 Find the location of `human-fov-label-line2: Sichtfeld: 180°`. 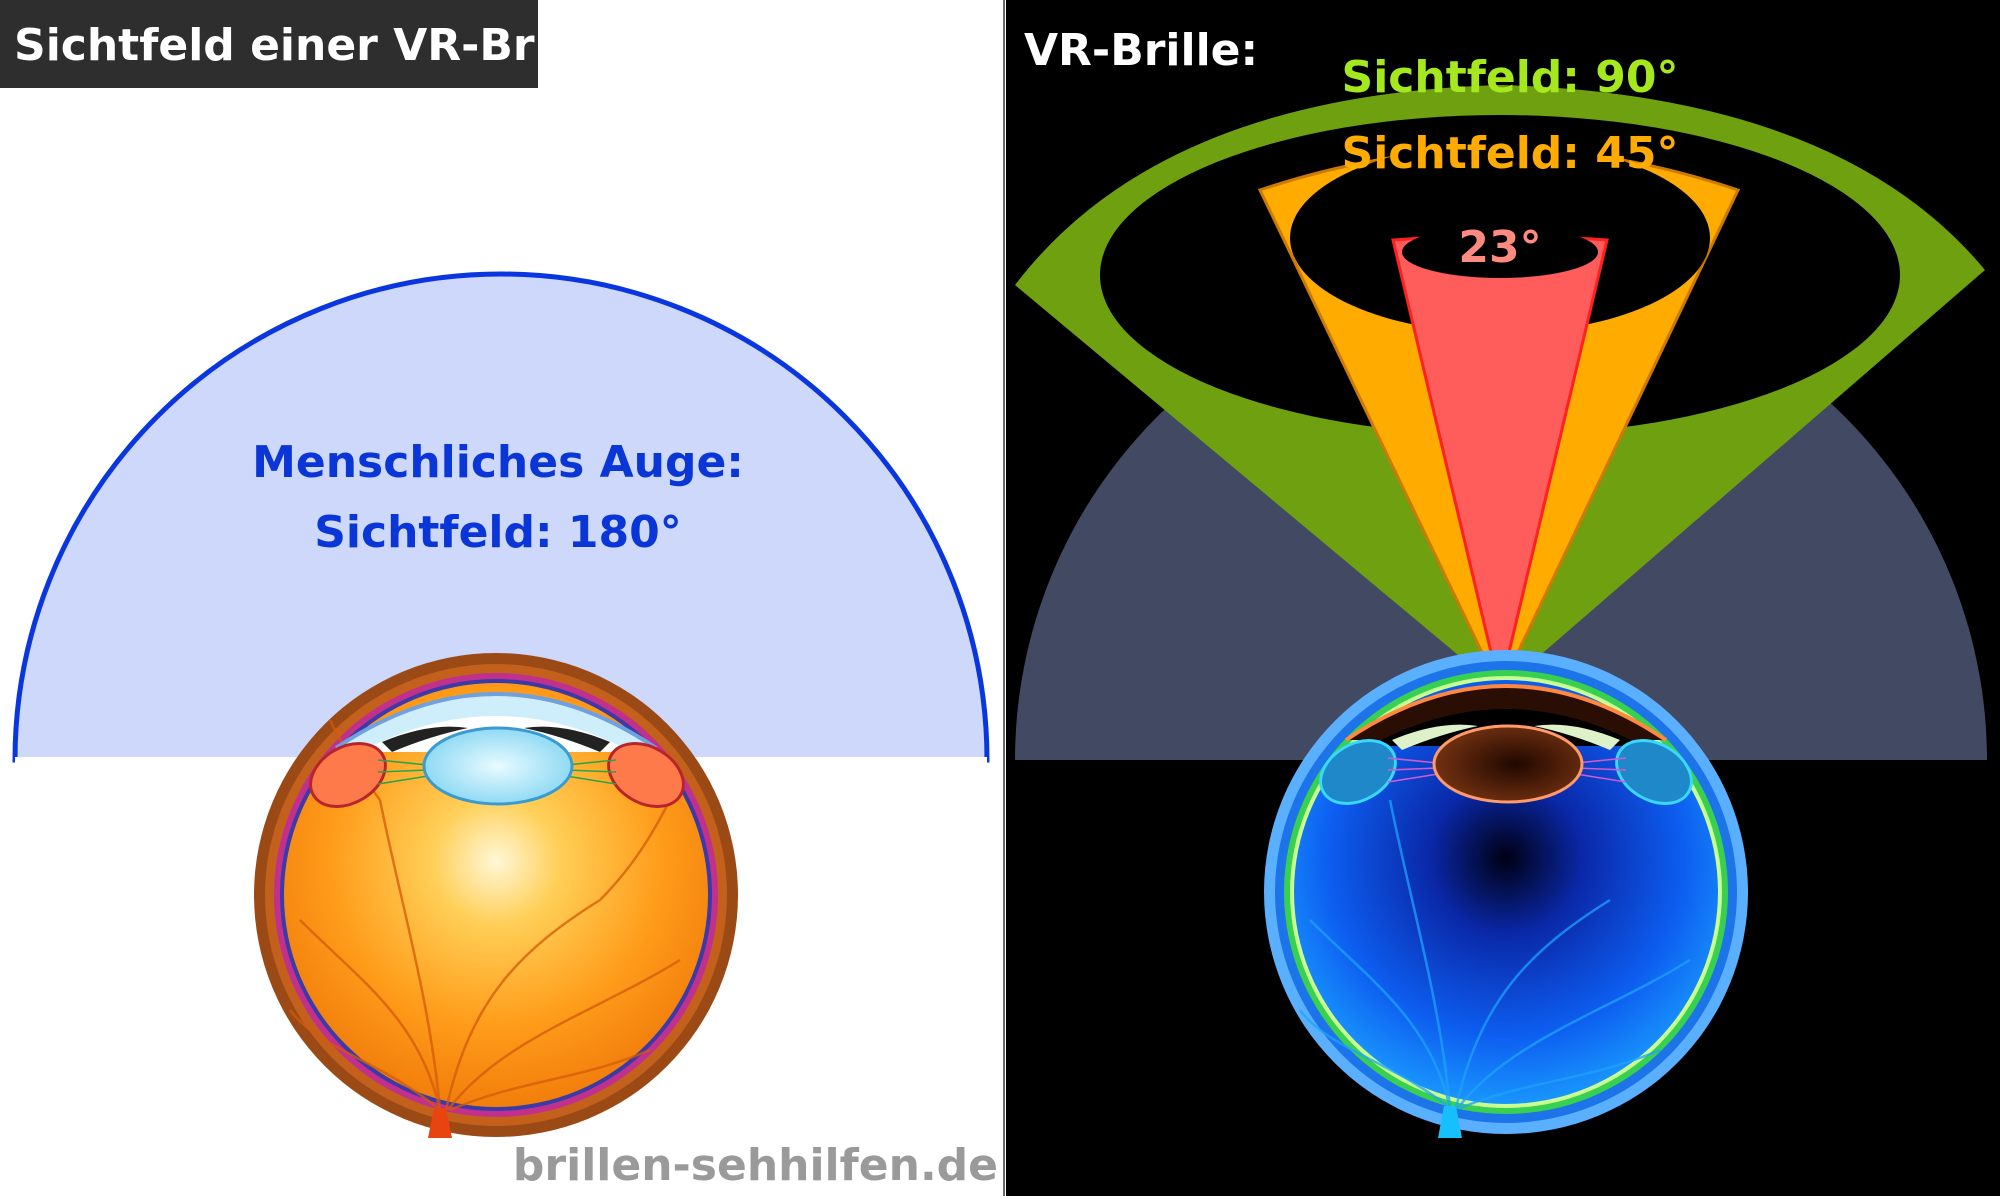

human-fov-label-line2: Sichtfeld: 180° is located at coordinates (498, 532).